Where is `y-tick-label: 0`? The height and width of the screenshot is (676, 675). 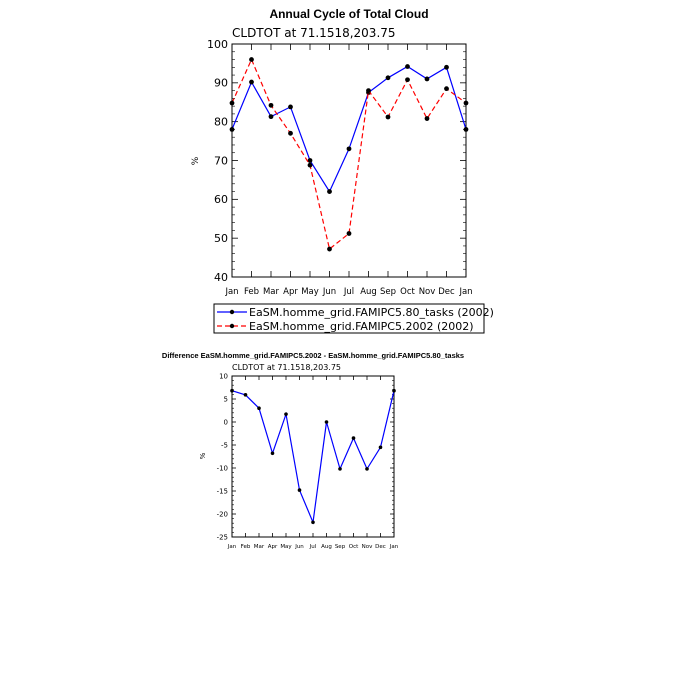
y-tick-label: 0 is located at coordinates (226, 422).